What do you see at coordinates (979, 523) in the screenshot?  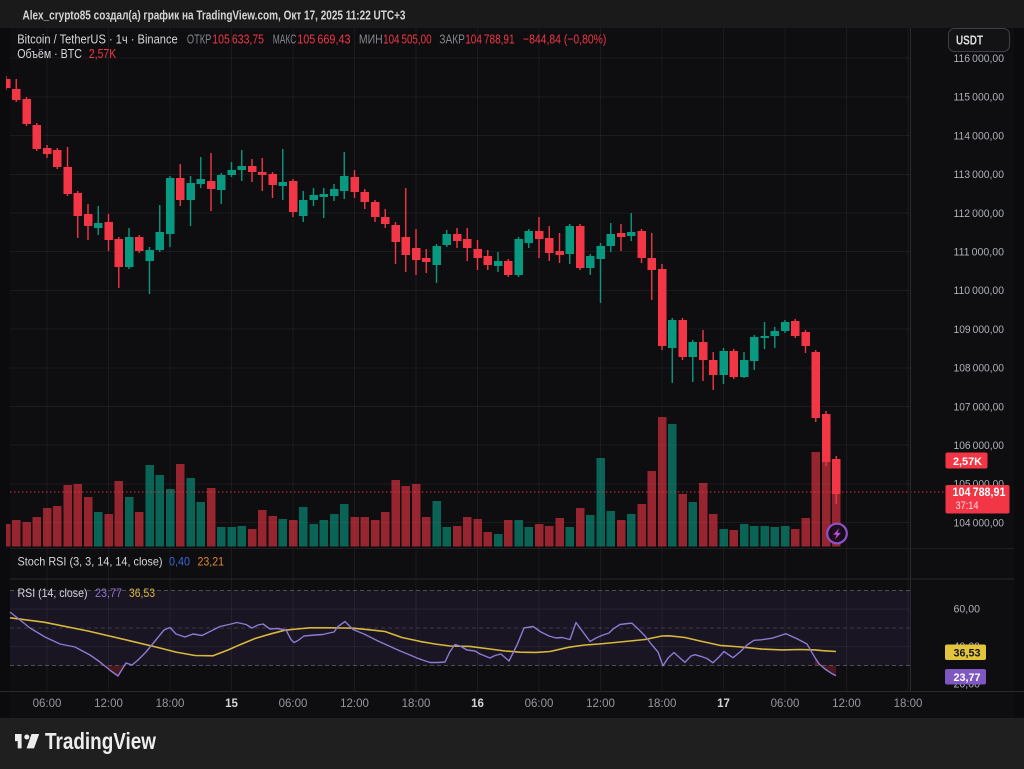 I see `svg-text: 104 000,00` at bounding box center [979, 523].